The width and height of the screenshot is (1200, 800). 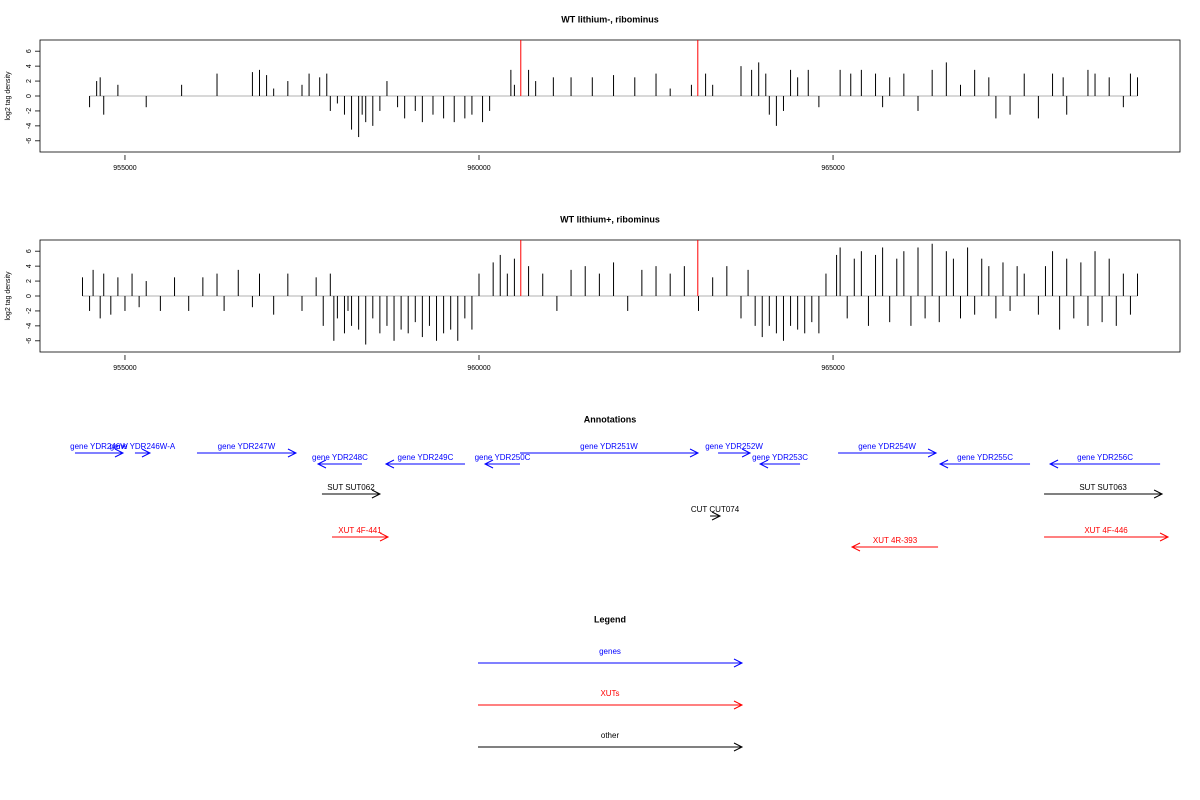 I want to click on chart-title: WT lithium+, ribominus, so click(x=610, y=219).